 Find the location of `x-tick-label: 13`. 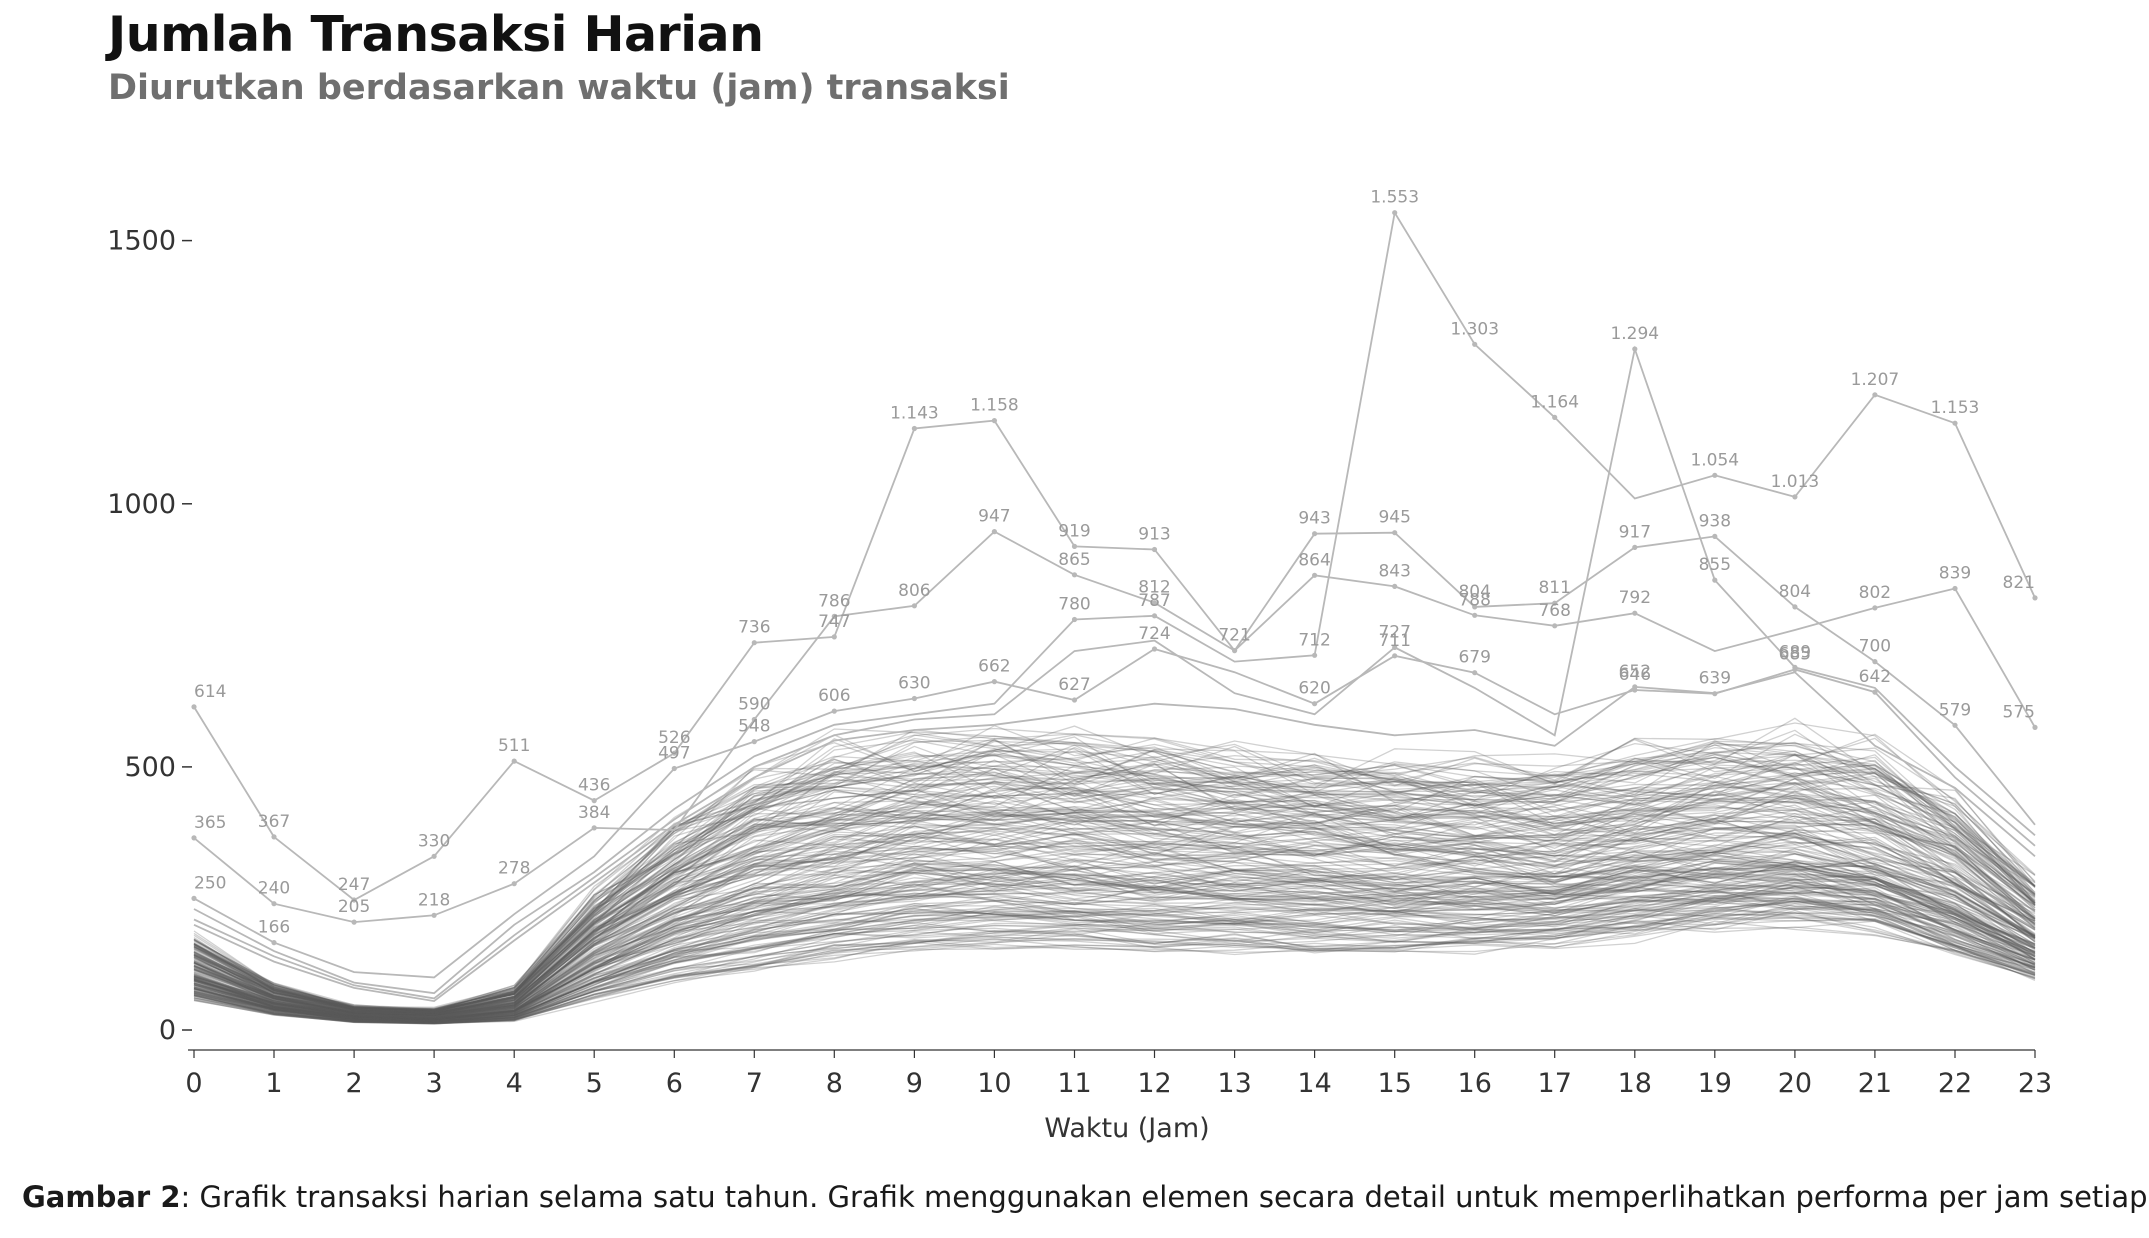

x-tick-label: 13 is located at coordinates (1234, 1083).